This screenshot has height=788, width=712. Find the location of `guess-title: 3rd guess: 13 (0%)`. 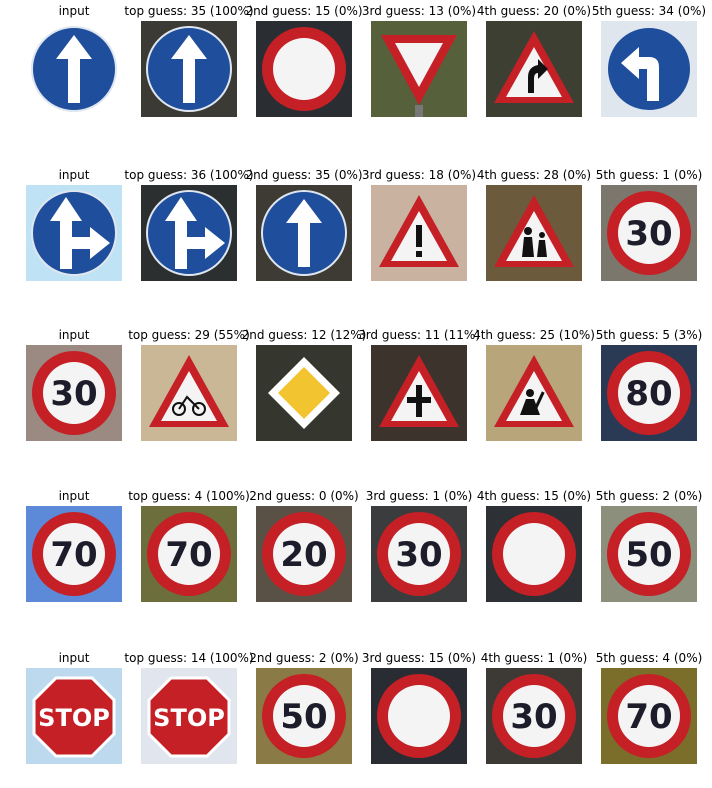

guess-title: 3rd guess: 13 (0%) is located at coordinates (419, 11).